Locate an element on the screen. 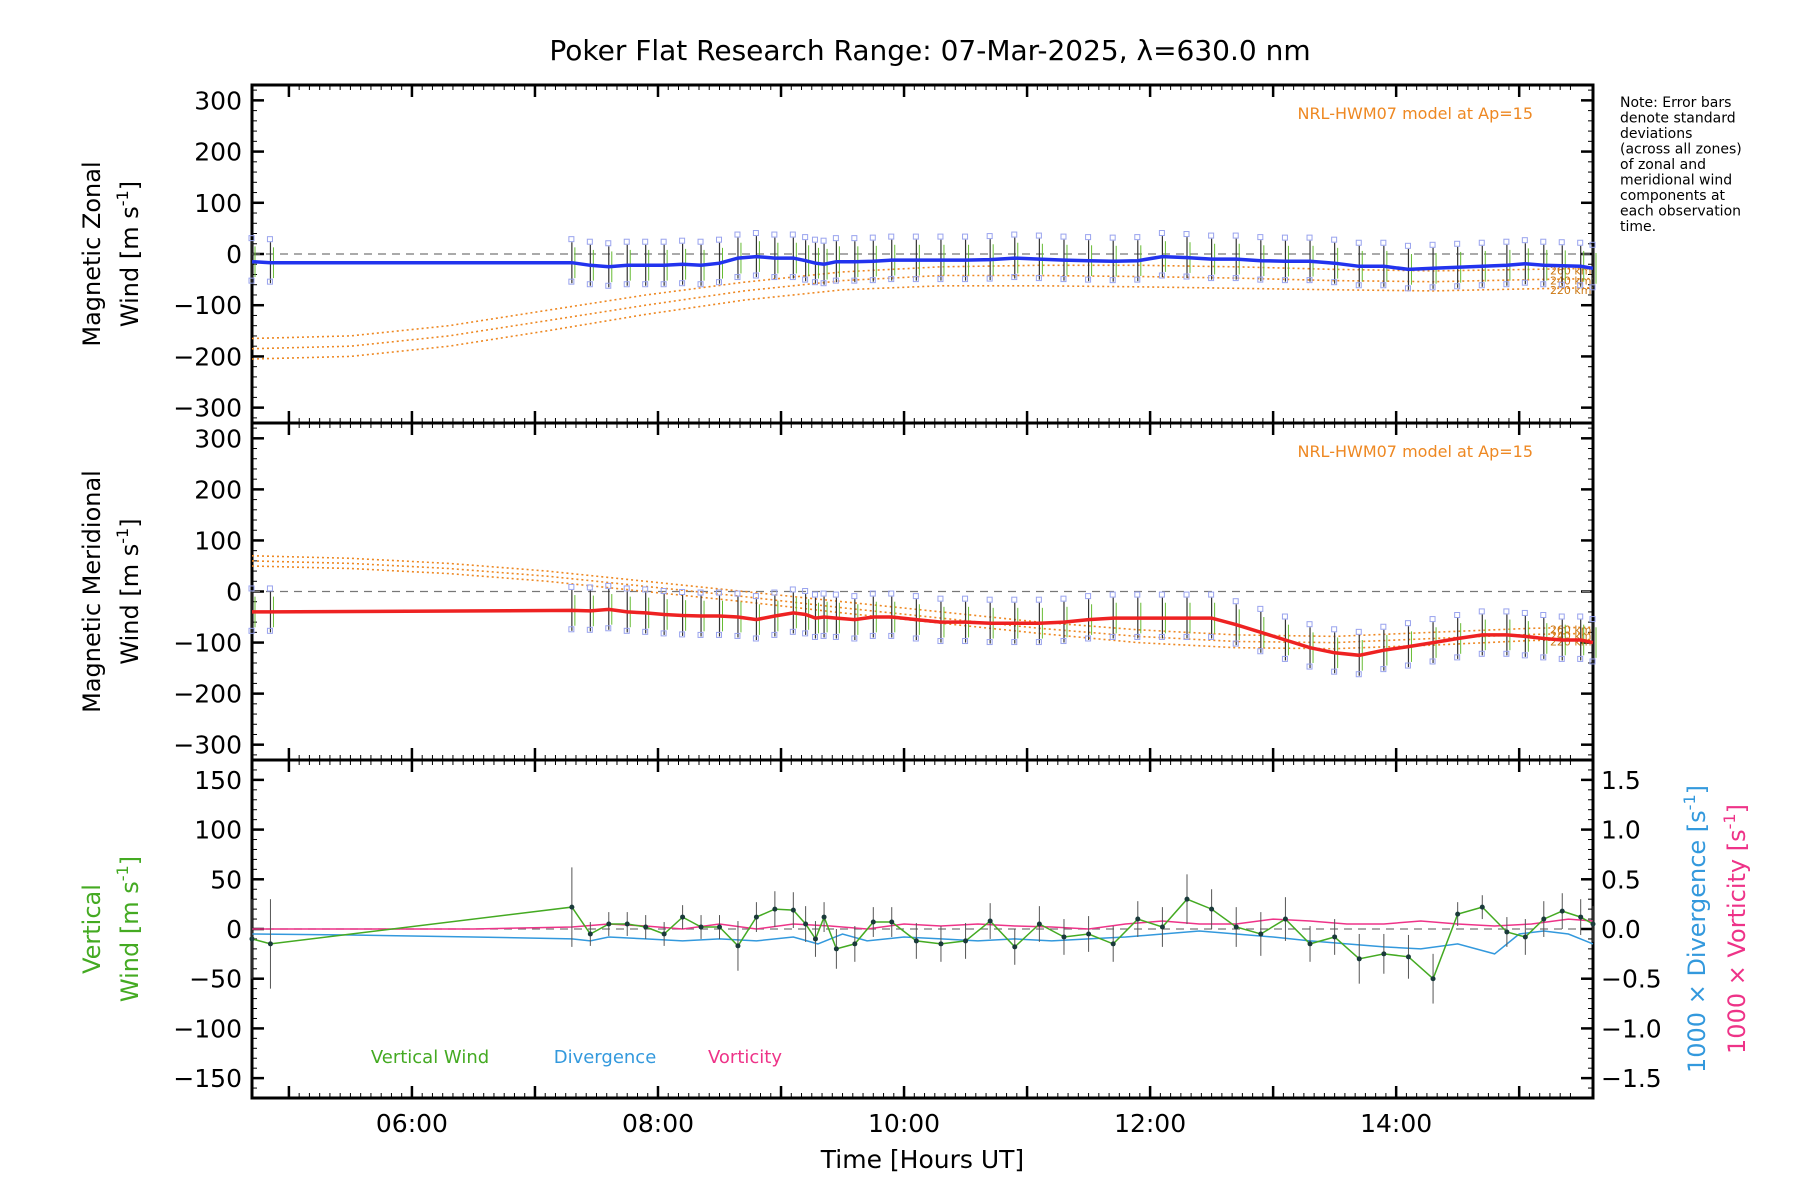 This screenshot has width=1800, height=1200. note-line: components at is located at coordinates (1673, 196).